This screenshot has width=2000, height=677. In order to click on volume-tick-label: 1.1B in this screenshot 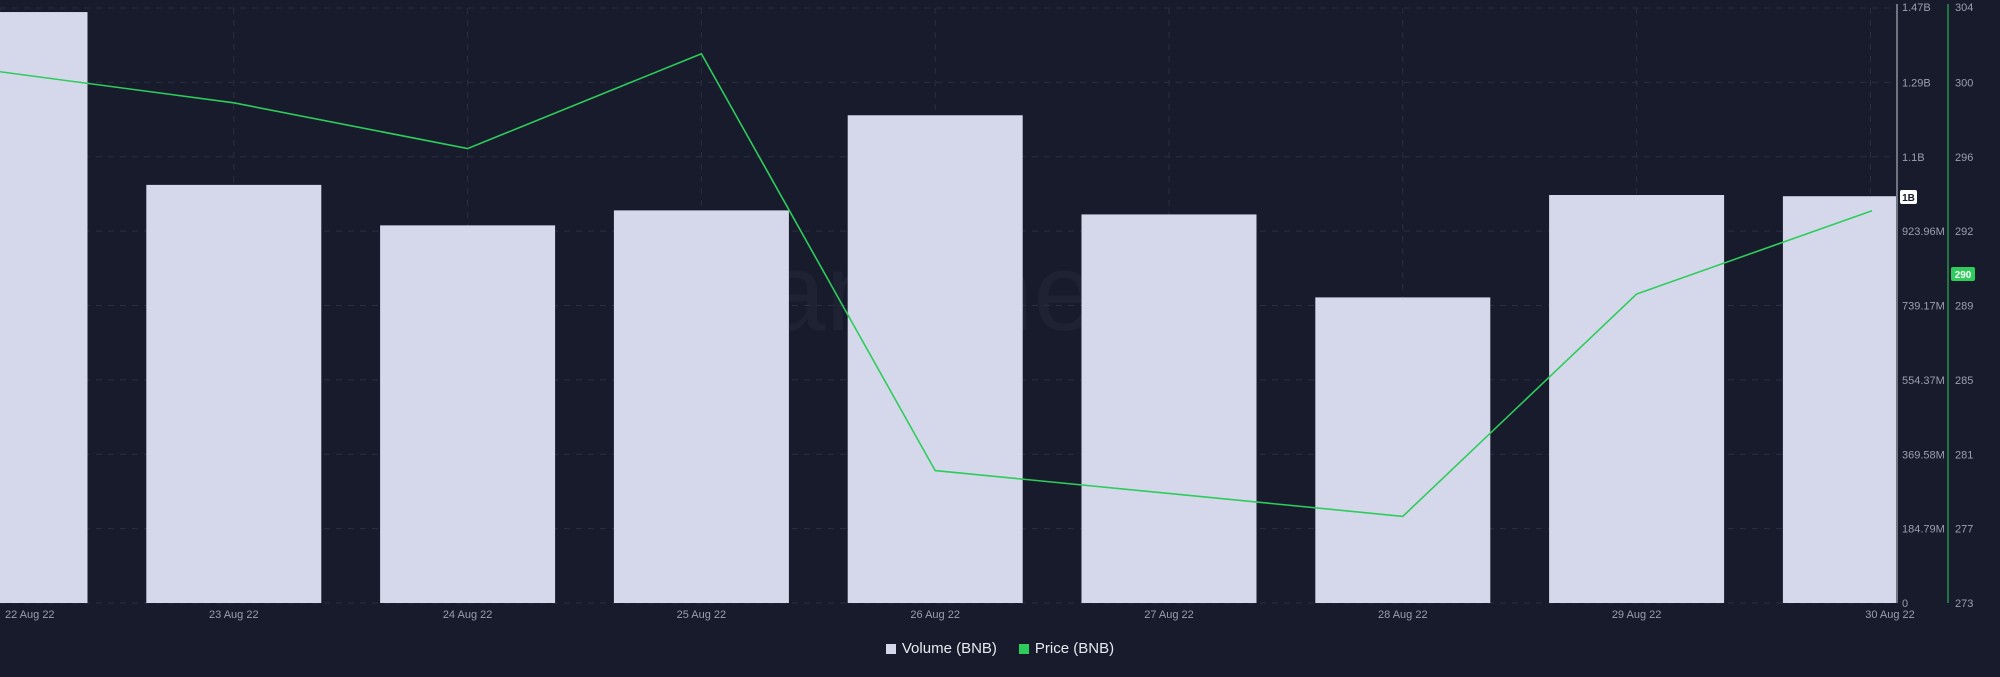, I will do `click(1913, 158)`.